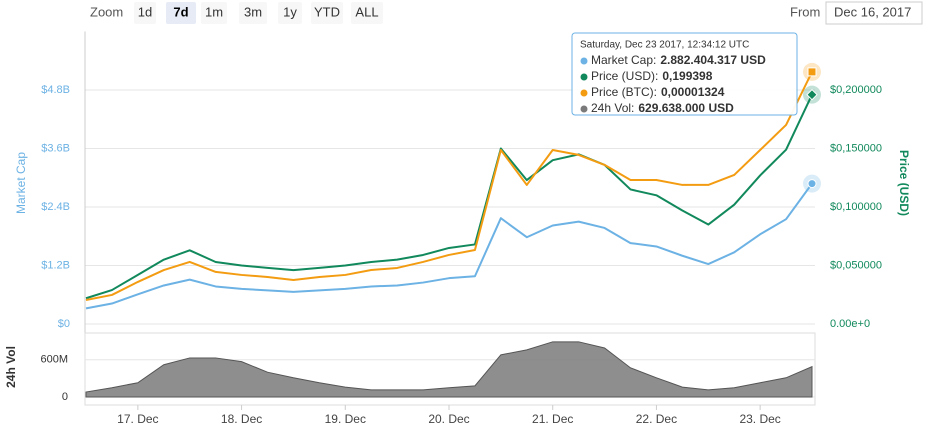  I want to click on tooltip-row: 24h Vol: 629.638.000 USD, so click(662, 108).